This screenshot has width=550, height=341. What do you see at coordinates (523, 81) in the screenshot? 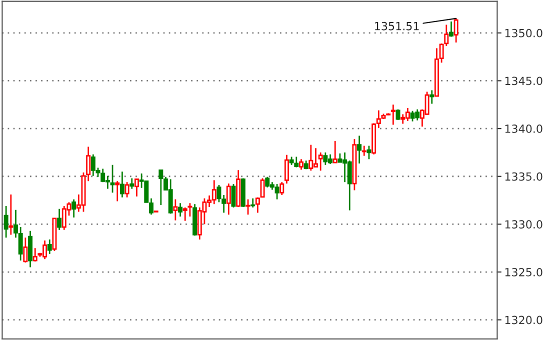
I see `y-tick-label: 1345.0` at bounding box center [523, 81].